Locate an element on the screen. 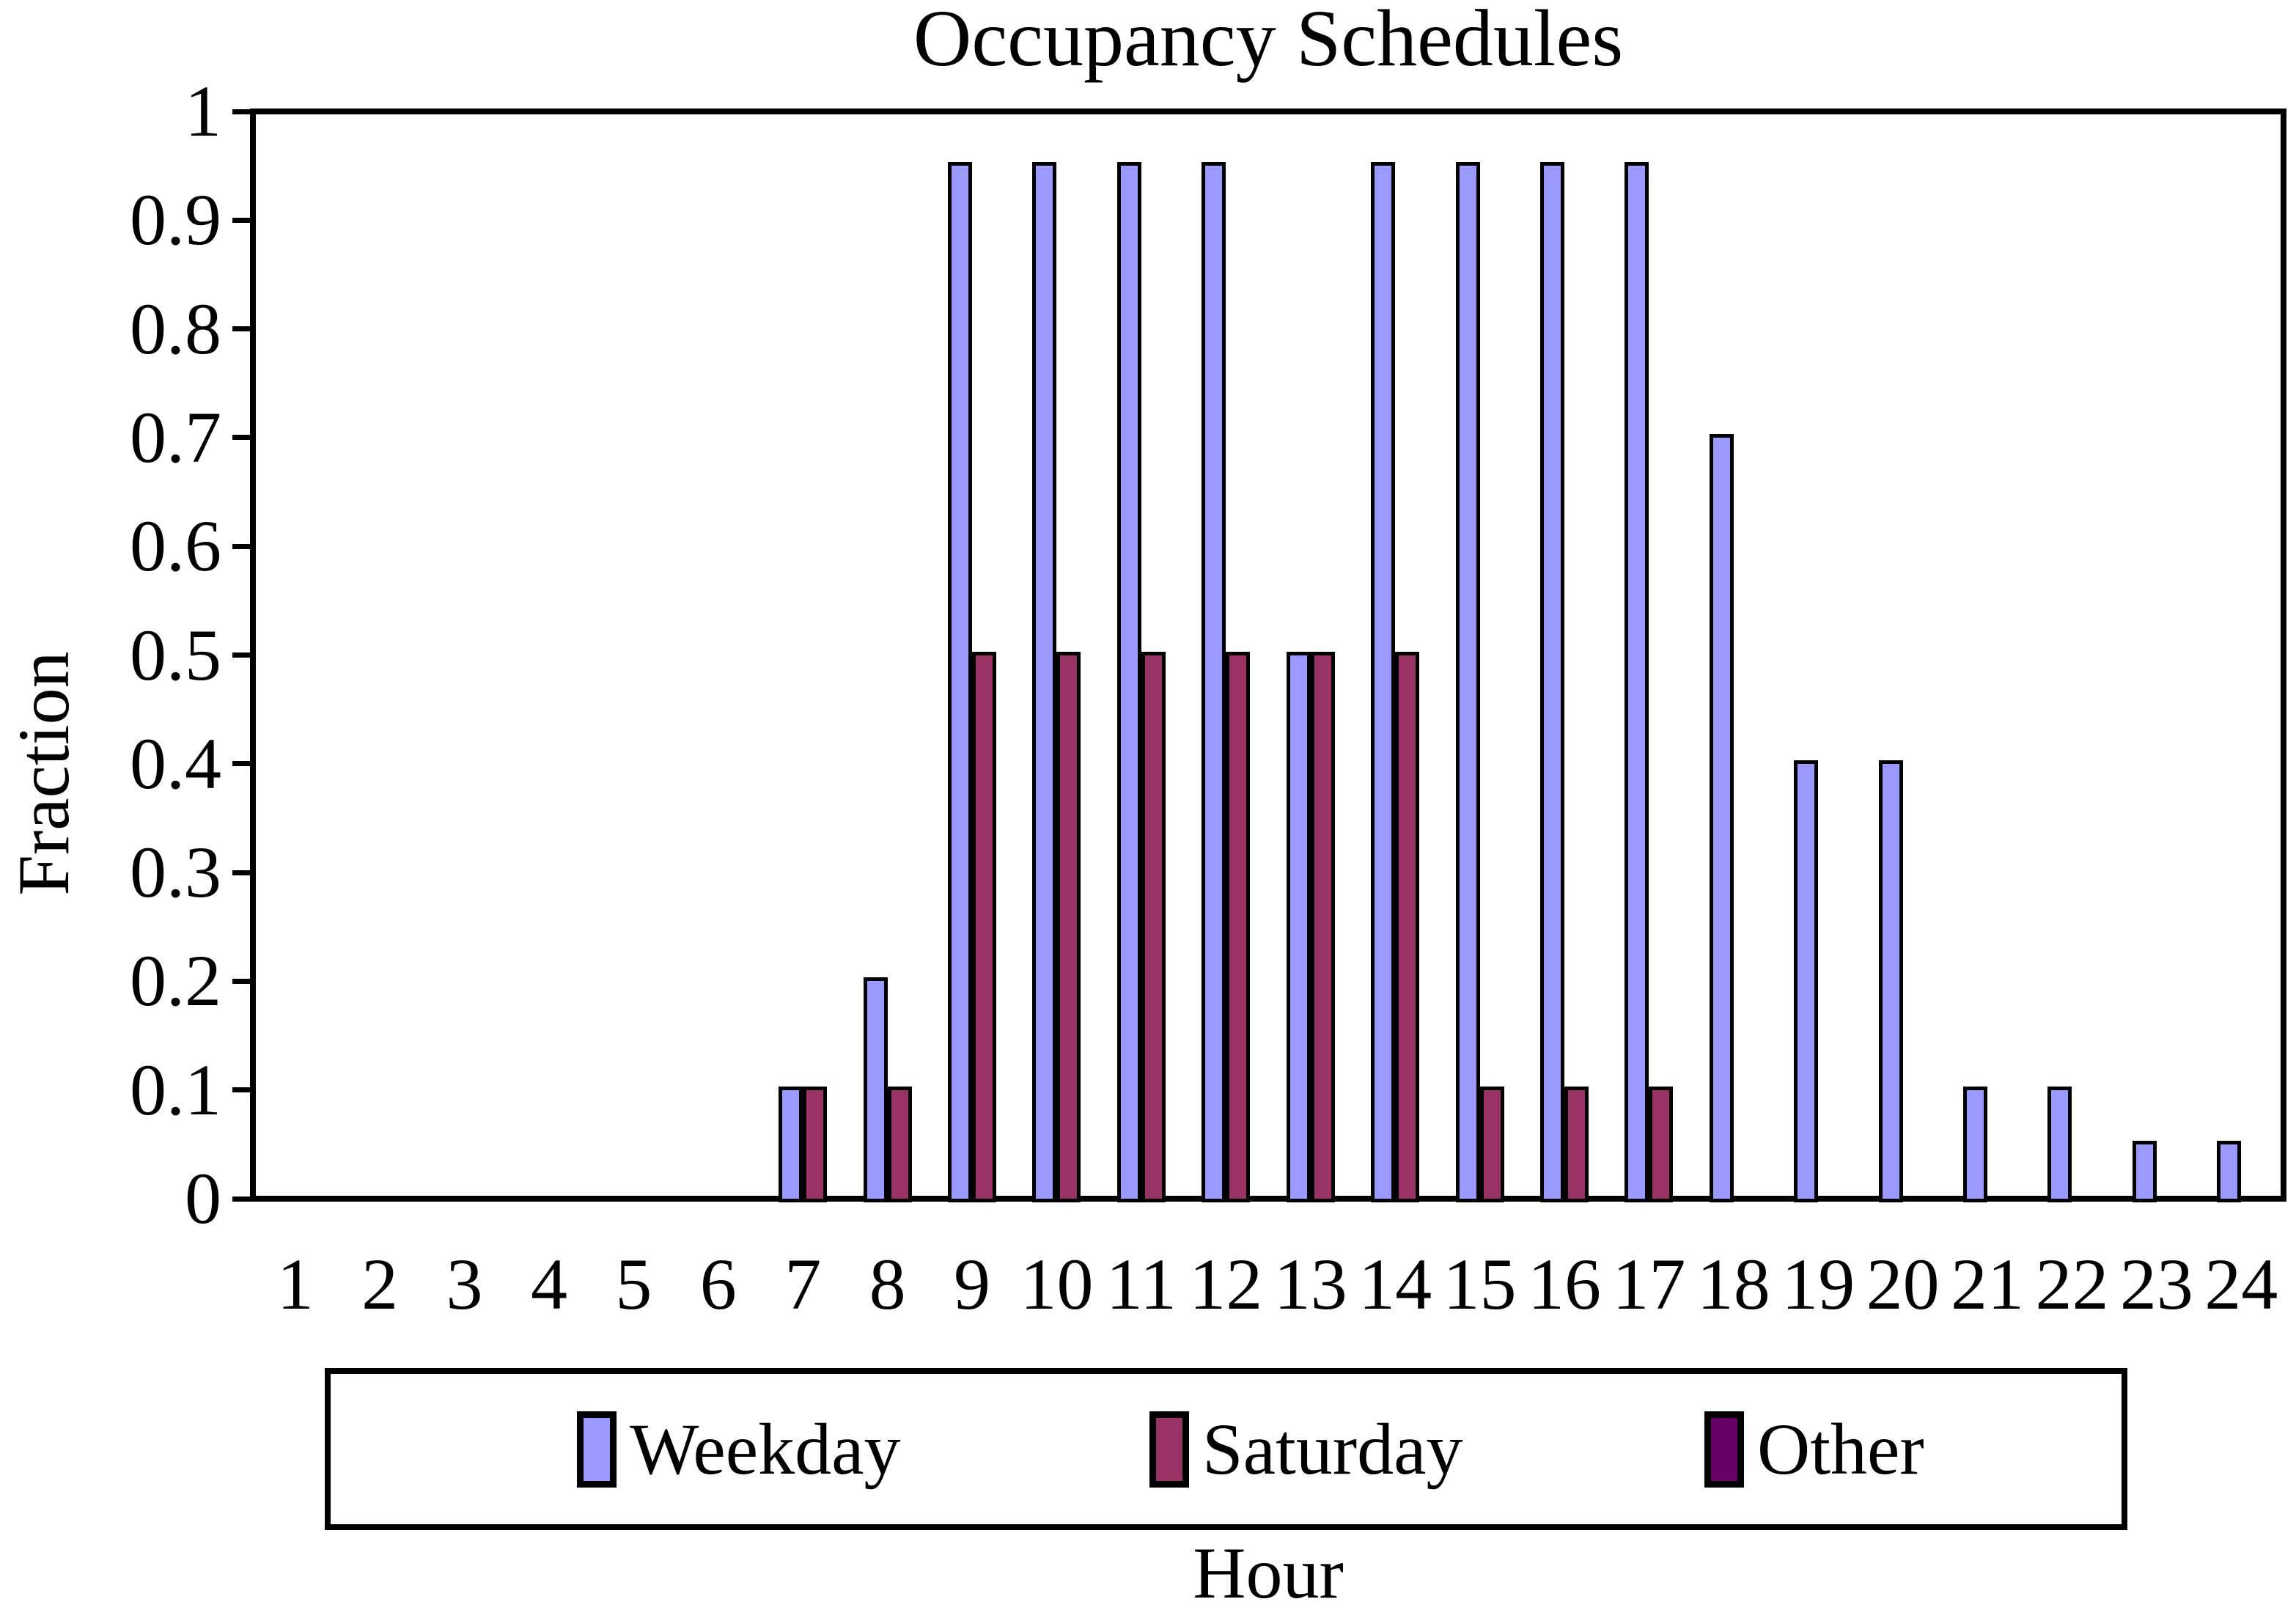 The width and height of the screenshot is (2296, 1610). y-tick-label: 0.1 is located at coordinates (175, 1089).